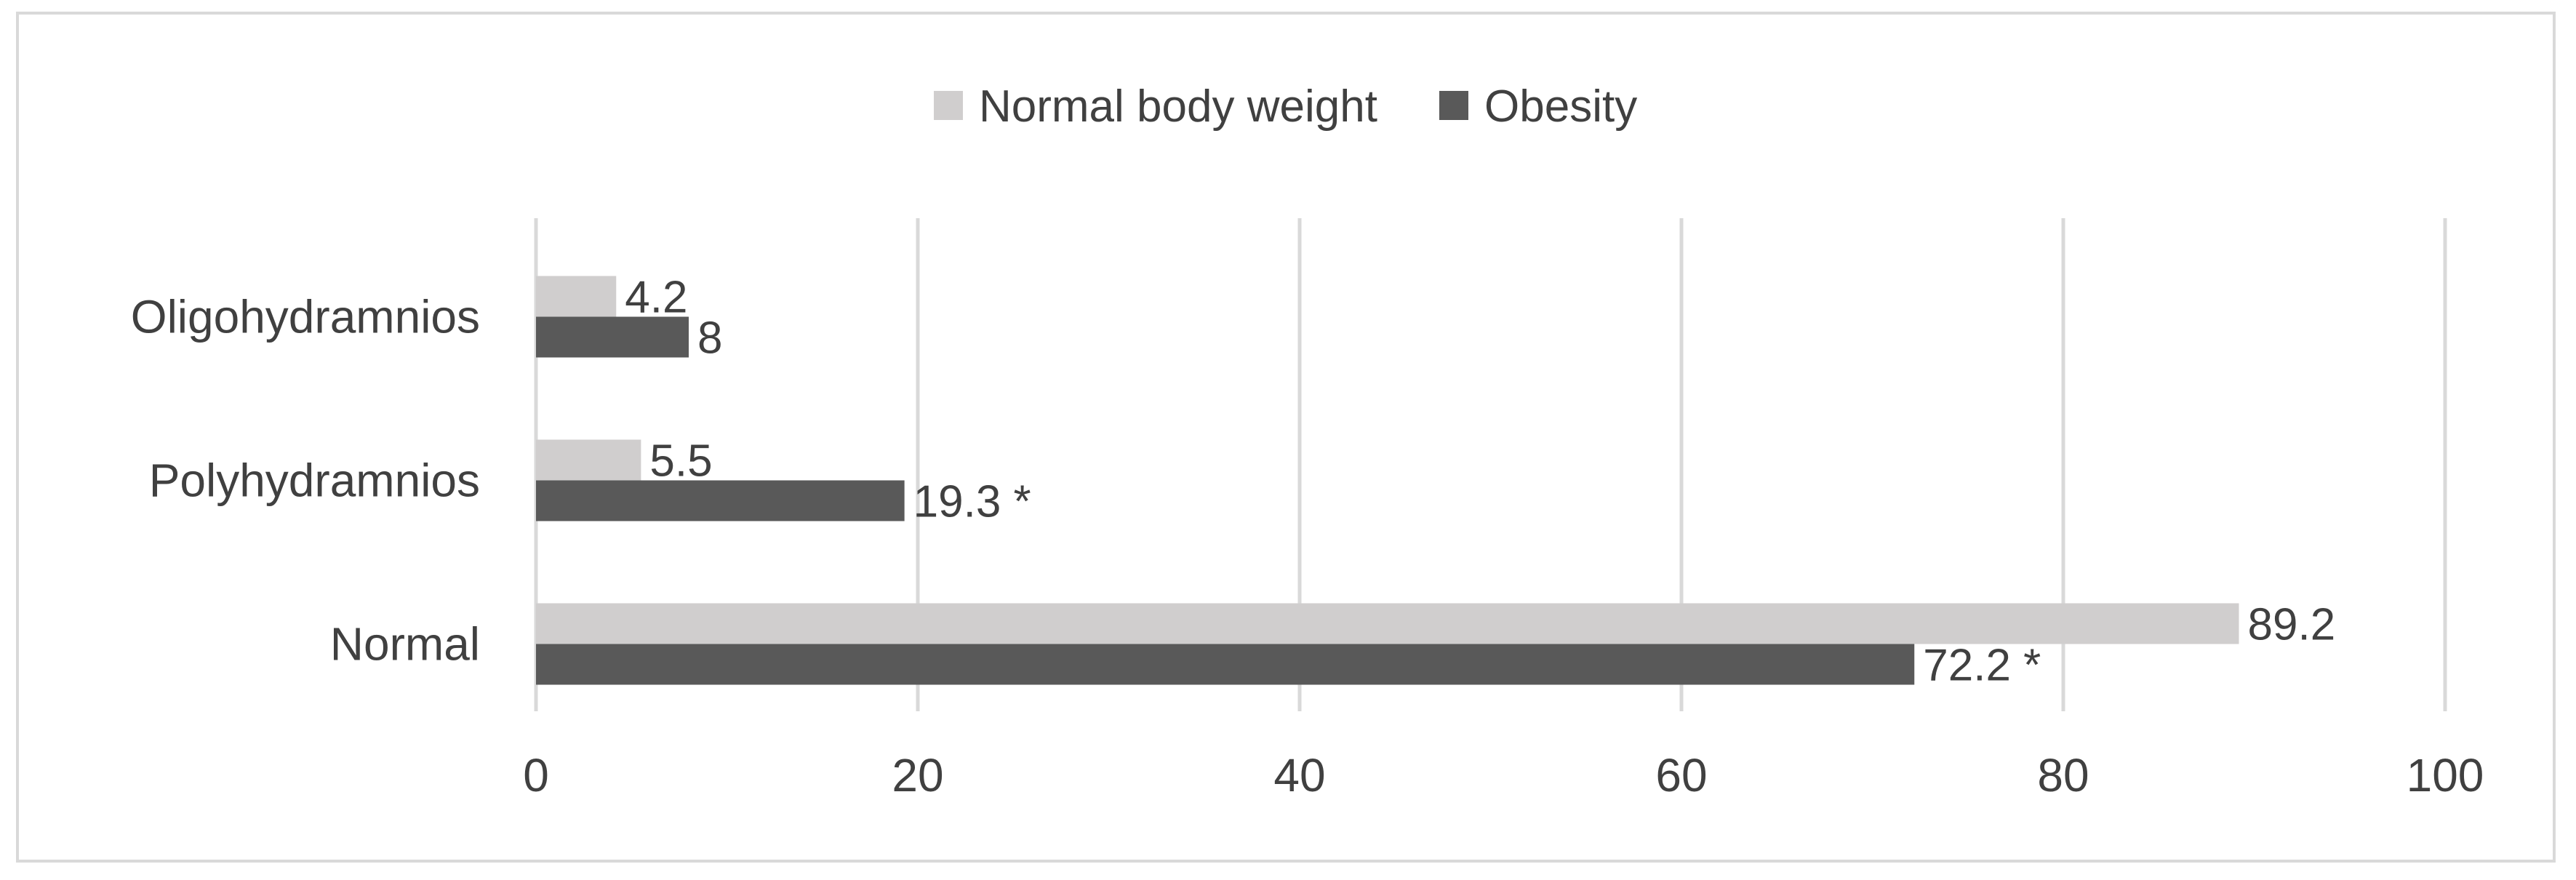 The height and width of the screenshot is (880, 2576). What do you see at coordinates (576, 296) in the screenshot?
I see `bar-normal-body-weight-oligohydramnios` at bounding box center [576, 296].